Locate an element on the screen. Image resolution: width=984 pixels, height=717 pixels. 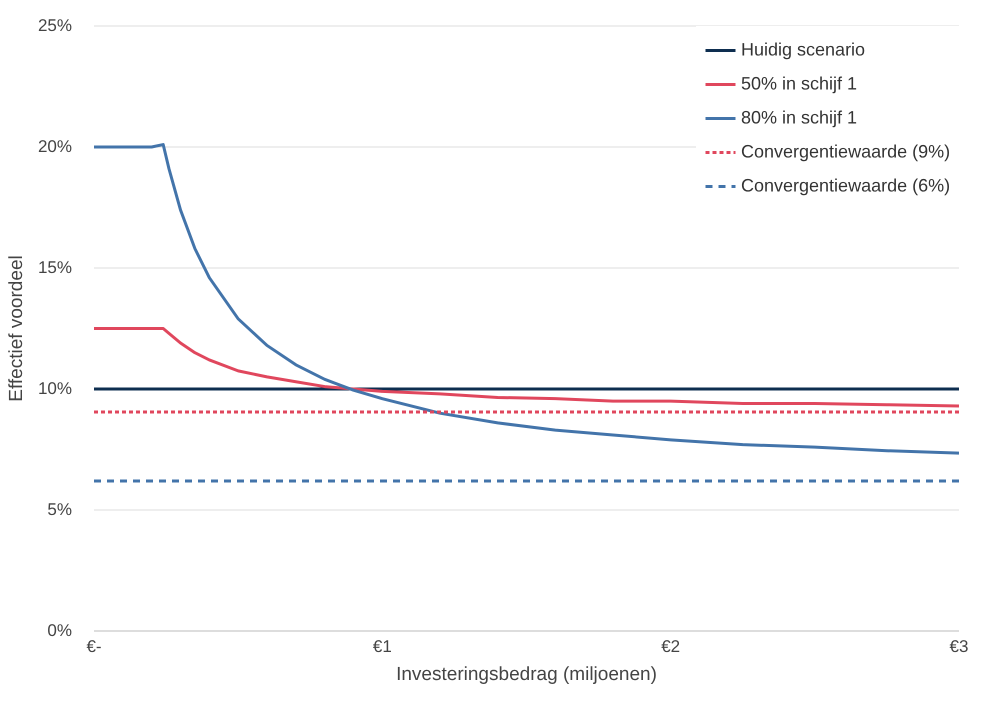
y-tick-label: 20% is located at coordinates (55, 146).